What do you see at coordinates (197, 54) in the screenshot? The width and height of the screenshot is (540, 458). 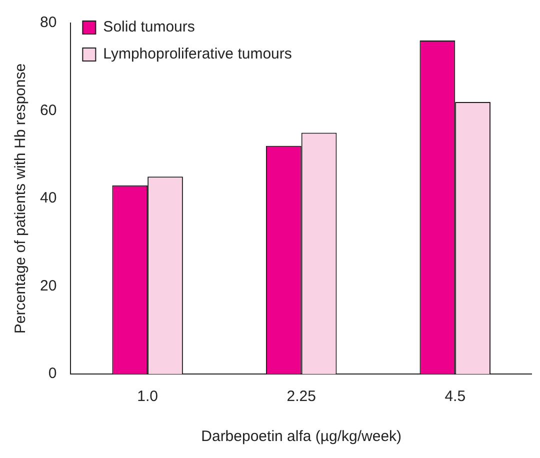 I see `legend-label: Lymphoproliferative tumours` at bounding box center [197, 54].